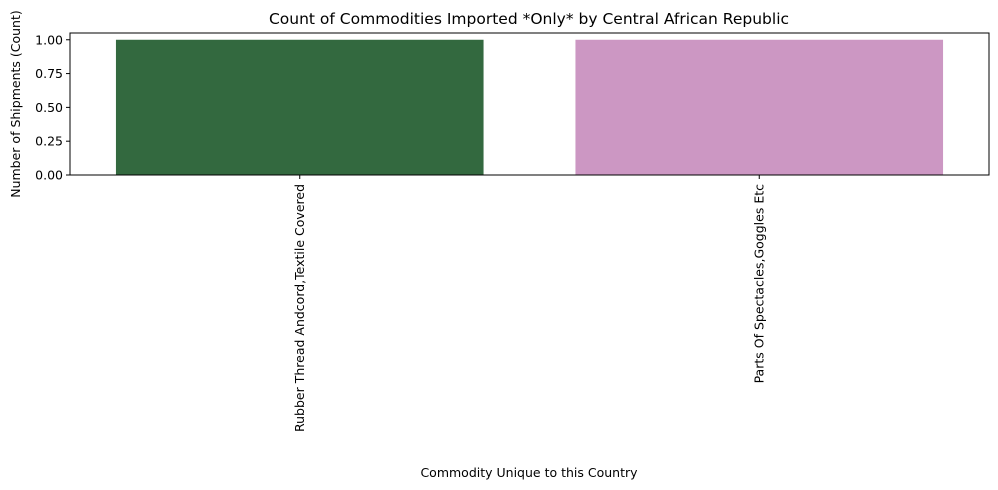 Image resolution: width=998 pixels, height=490 pixels. Describe the element at coordinates (49, 39) in the screenshot. I see `y-tick-label: 1.00` at that location.